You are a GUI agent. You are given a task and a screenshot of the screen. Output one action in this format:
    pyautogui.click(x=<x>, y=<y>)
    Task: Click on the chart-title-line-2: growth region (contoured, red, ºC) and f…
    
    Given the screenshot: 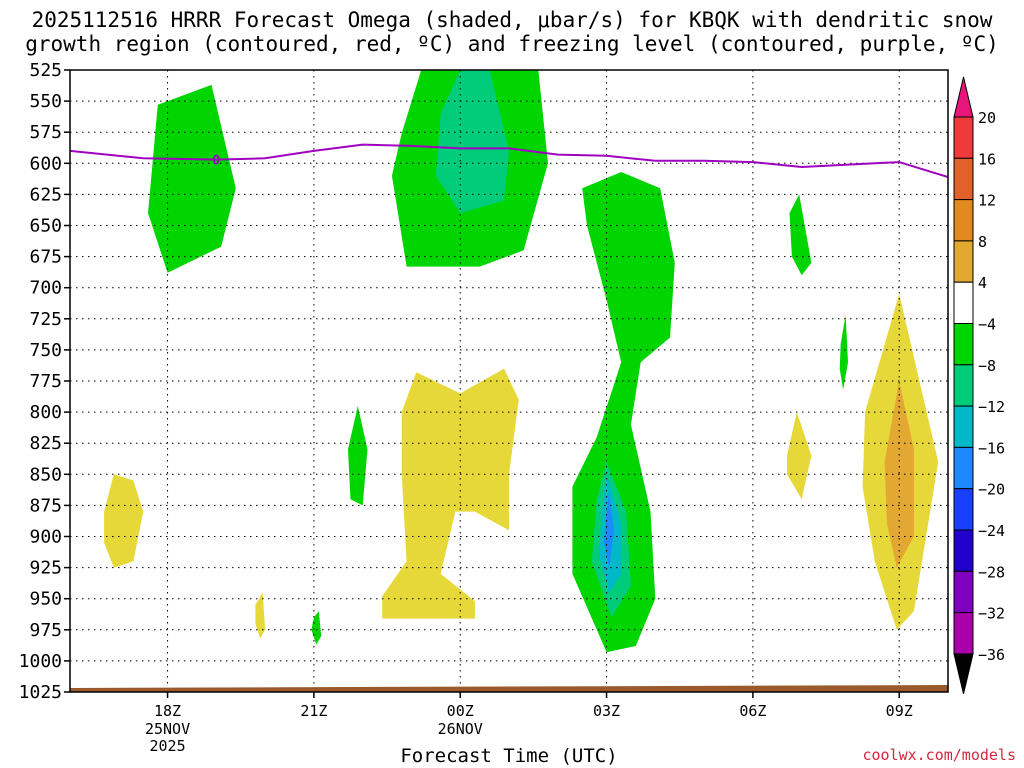 What is the action you would take?
    pyautogui.click(x=512, y=44)
    